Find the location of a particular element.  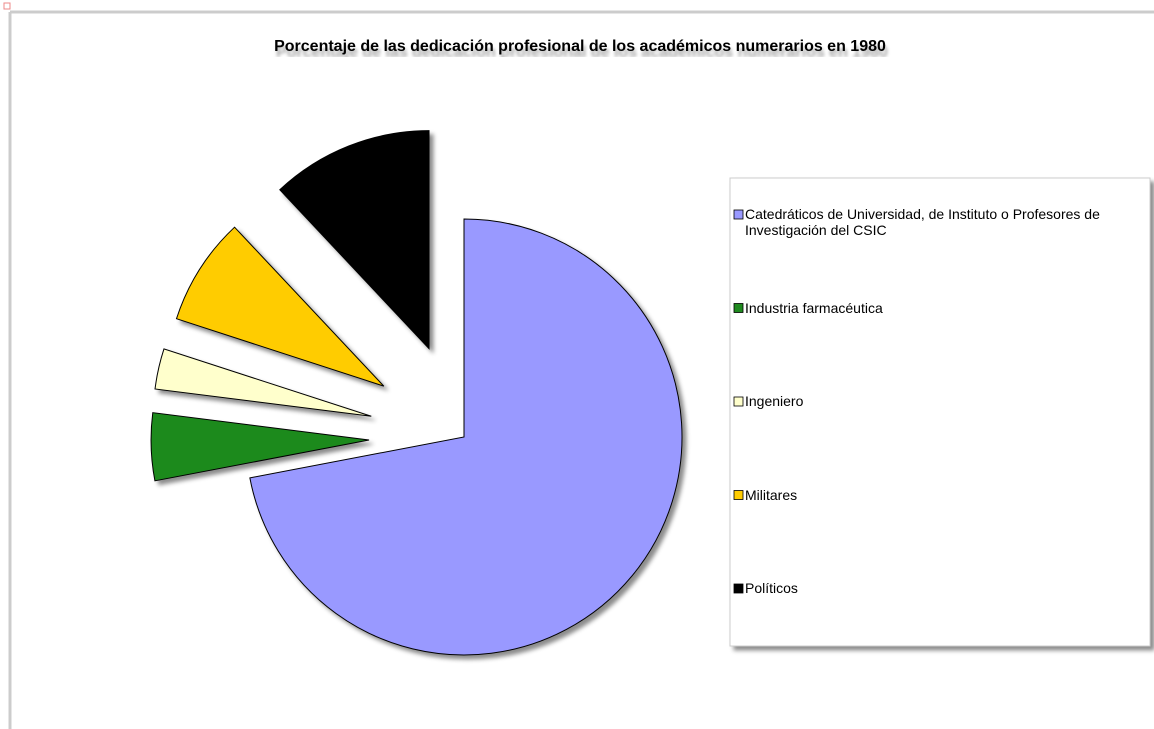

legend-label-box: Políticos is located at coordinates (771, 588).